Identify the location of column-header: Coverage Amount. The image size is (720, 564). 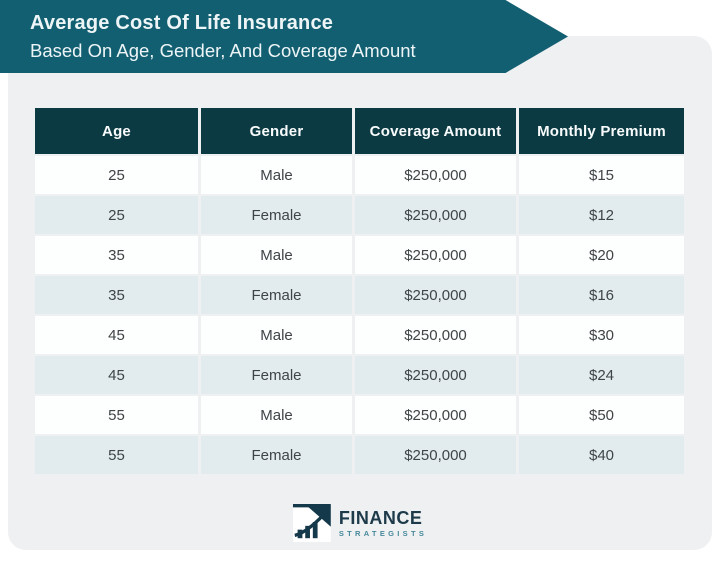
(435, 131).